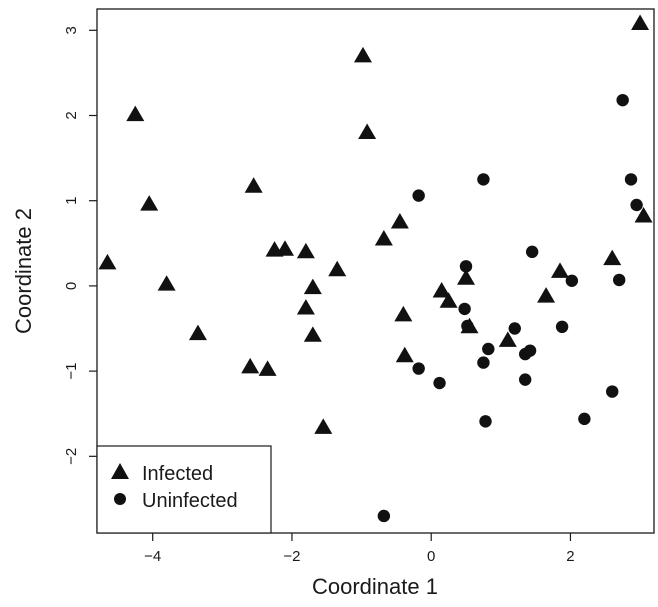 Image resolution: width=658 pixels, height=607 pixels. What do you see at coordinates (375, 586) in the screenshot?
I see `x-axis-label: Coordinate 1` at bounding box center [375, 586].